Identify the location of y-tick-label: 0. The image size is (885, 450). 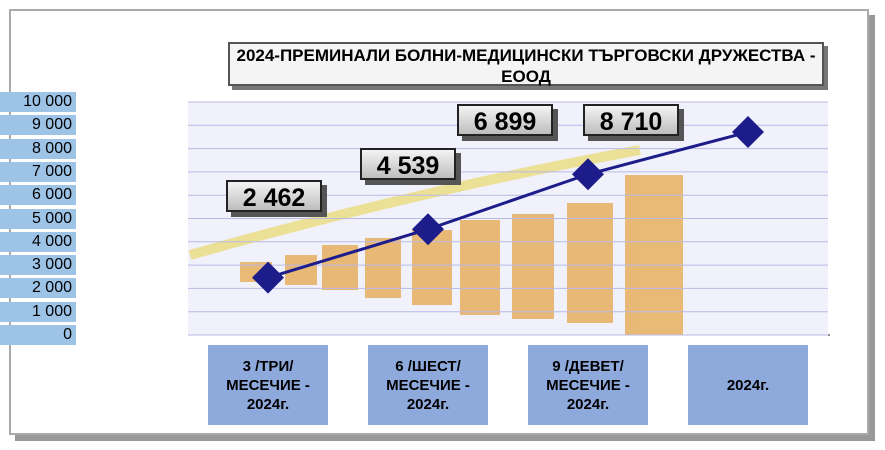
(38, 335).